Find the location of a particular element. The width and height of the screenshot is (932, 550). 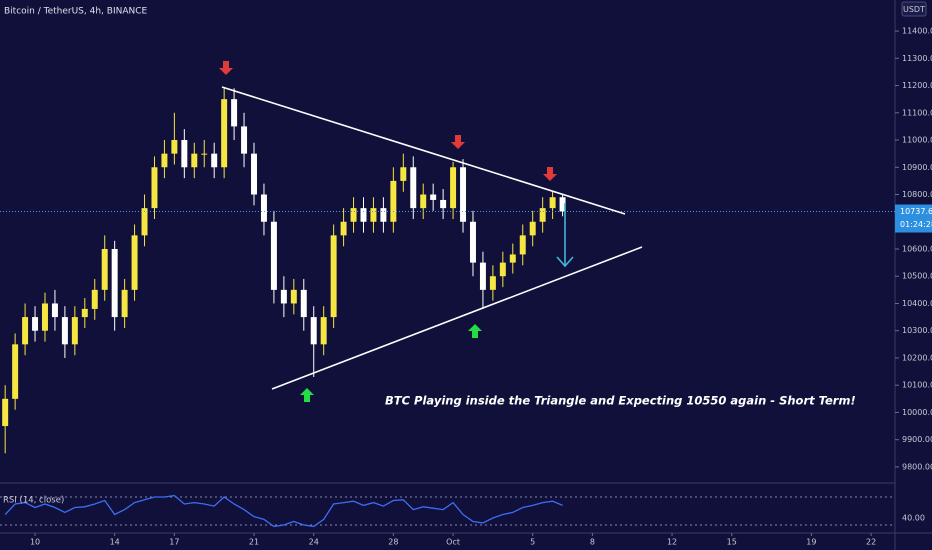

y-tick-label: 11100.00 is located at coordinates (917, 112).